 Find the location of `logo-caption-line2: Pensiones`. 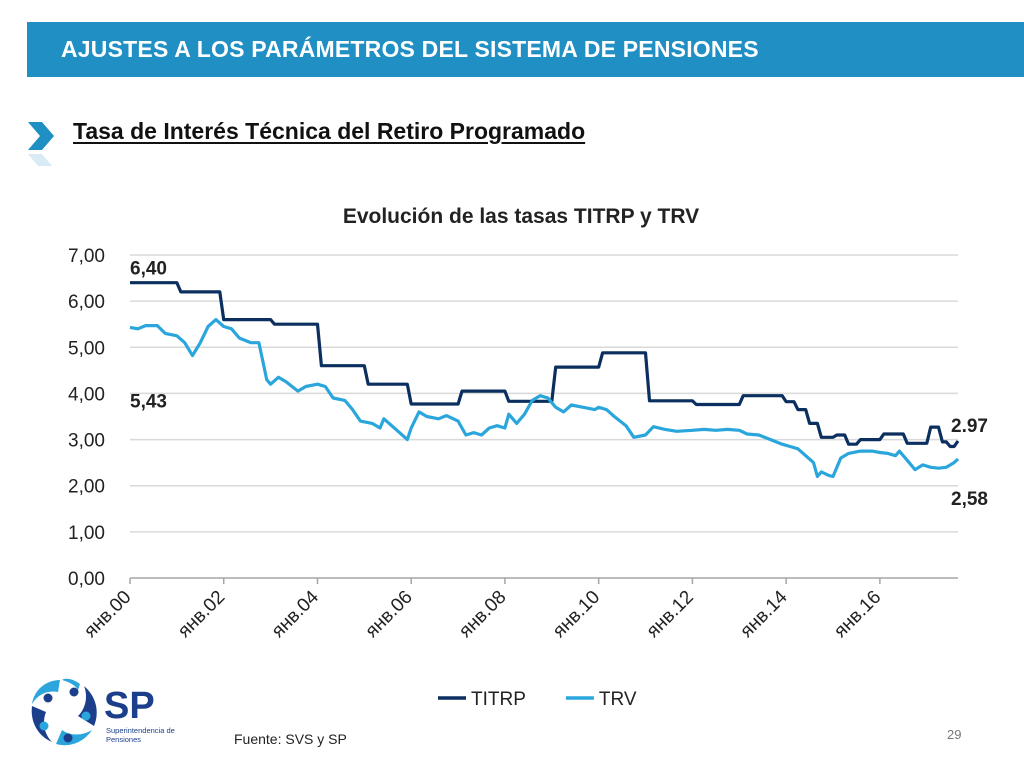

logo-caption-line2: Pensiones is located at coordinates (123, 739).